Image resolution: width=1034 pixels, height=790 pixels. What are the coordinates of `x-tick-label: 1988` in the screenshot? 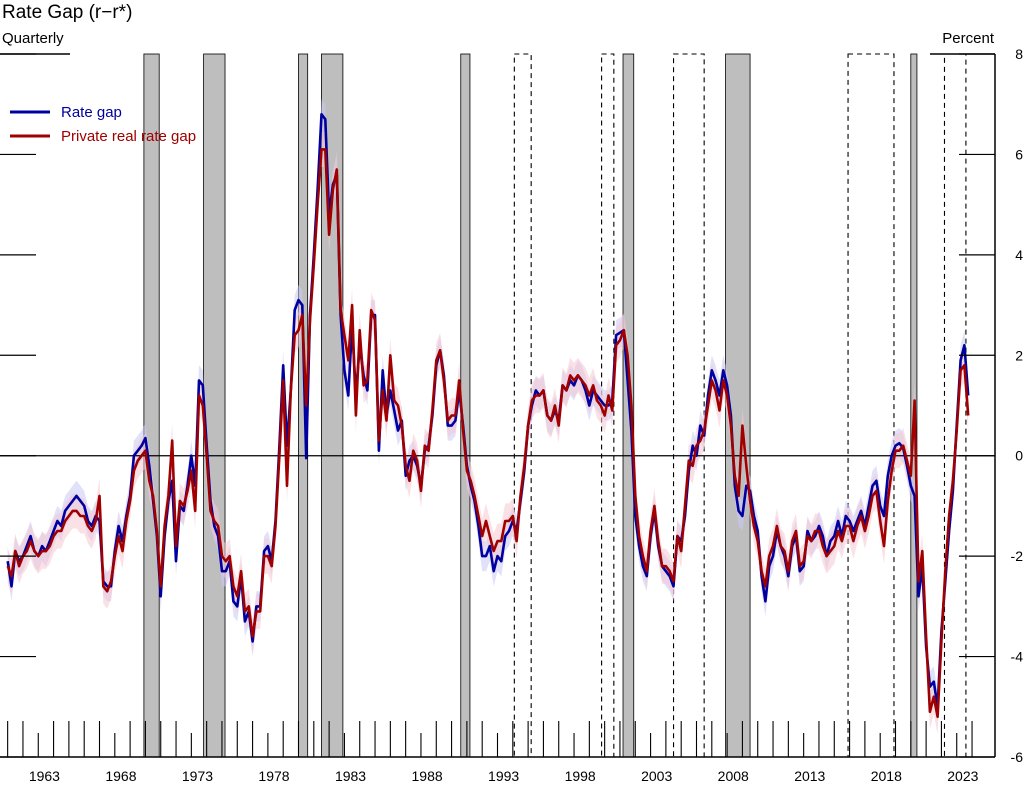 It's located at (427, 776).